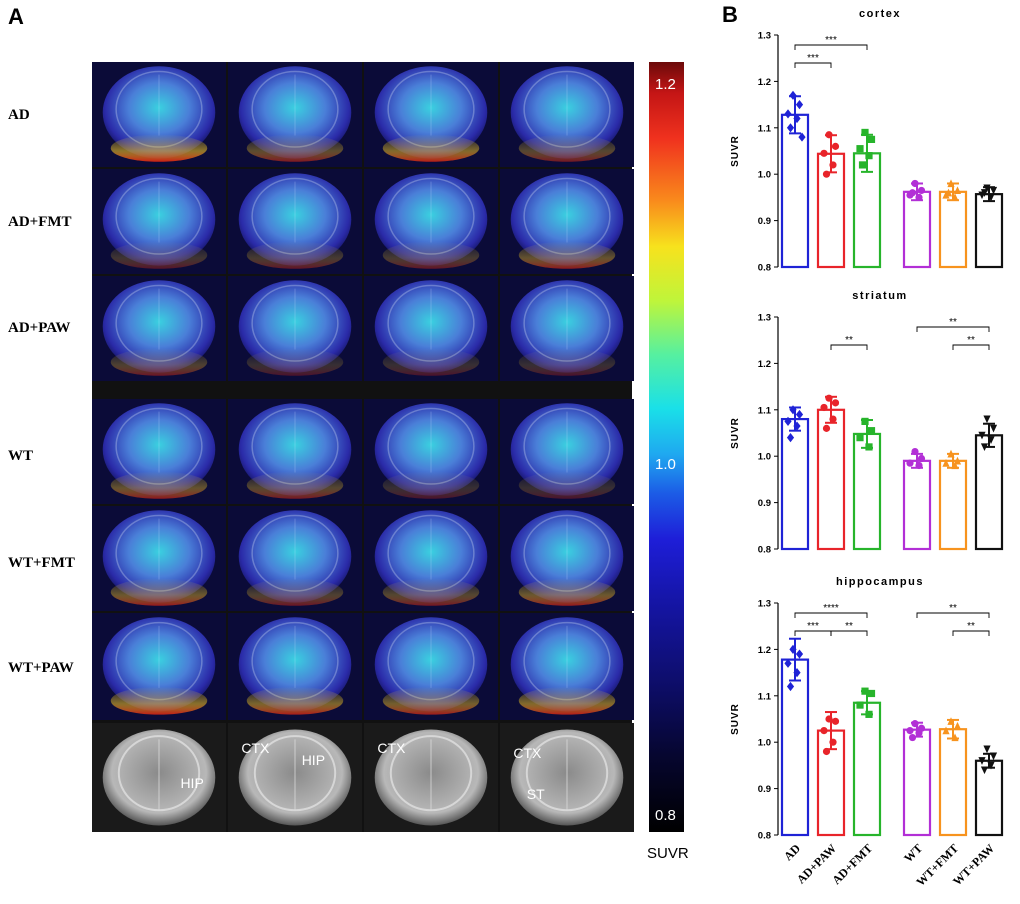  What do you see at coordinates (665, 84) in the screenshot?
I see `colorbar-max-label: 1.2` at bounding box center [665, 84].